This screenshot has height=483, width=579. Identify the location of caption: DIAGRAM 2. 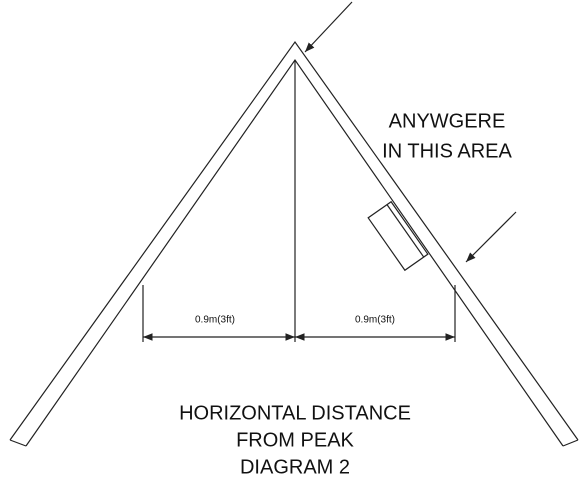
(295, 467).